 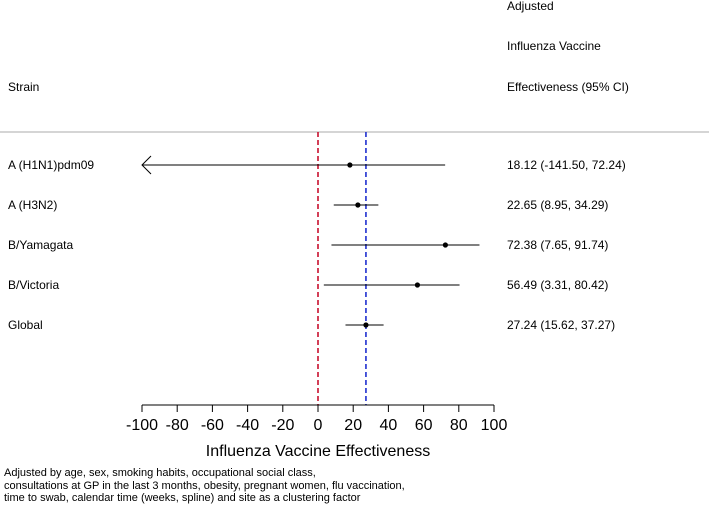 I want to click on forest-row: Global 27.24 (15.62, 37.27), so click(x=311, y=325).